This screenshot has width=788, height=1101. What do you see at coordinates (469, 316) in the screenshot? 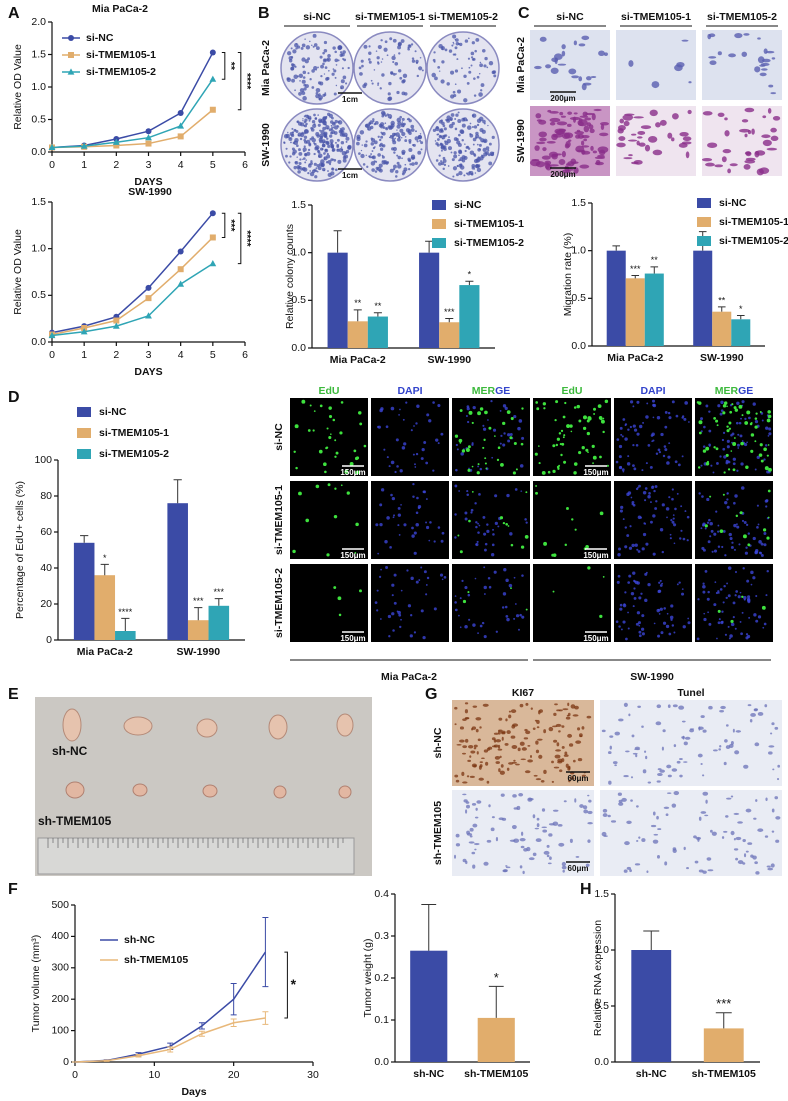
I see `bar` at bounding box center [469, 316].